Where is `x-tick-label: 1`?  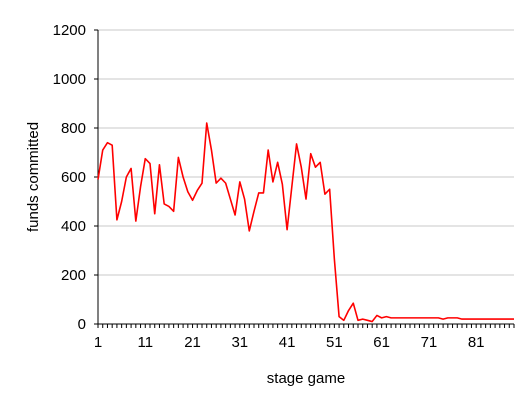 x-tick-label: 1 is located at coordinates (98, 342).